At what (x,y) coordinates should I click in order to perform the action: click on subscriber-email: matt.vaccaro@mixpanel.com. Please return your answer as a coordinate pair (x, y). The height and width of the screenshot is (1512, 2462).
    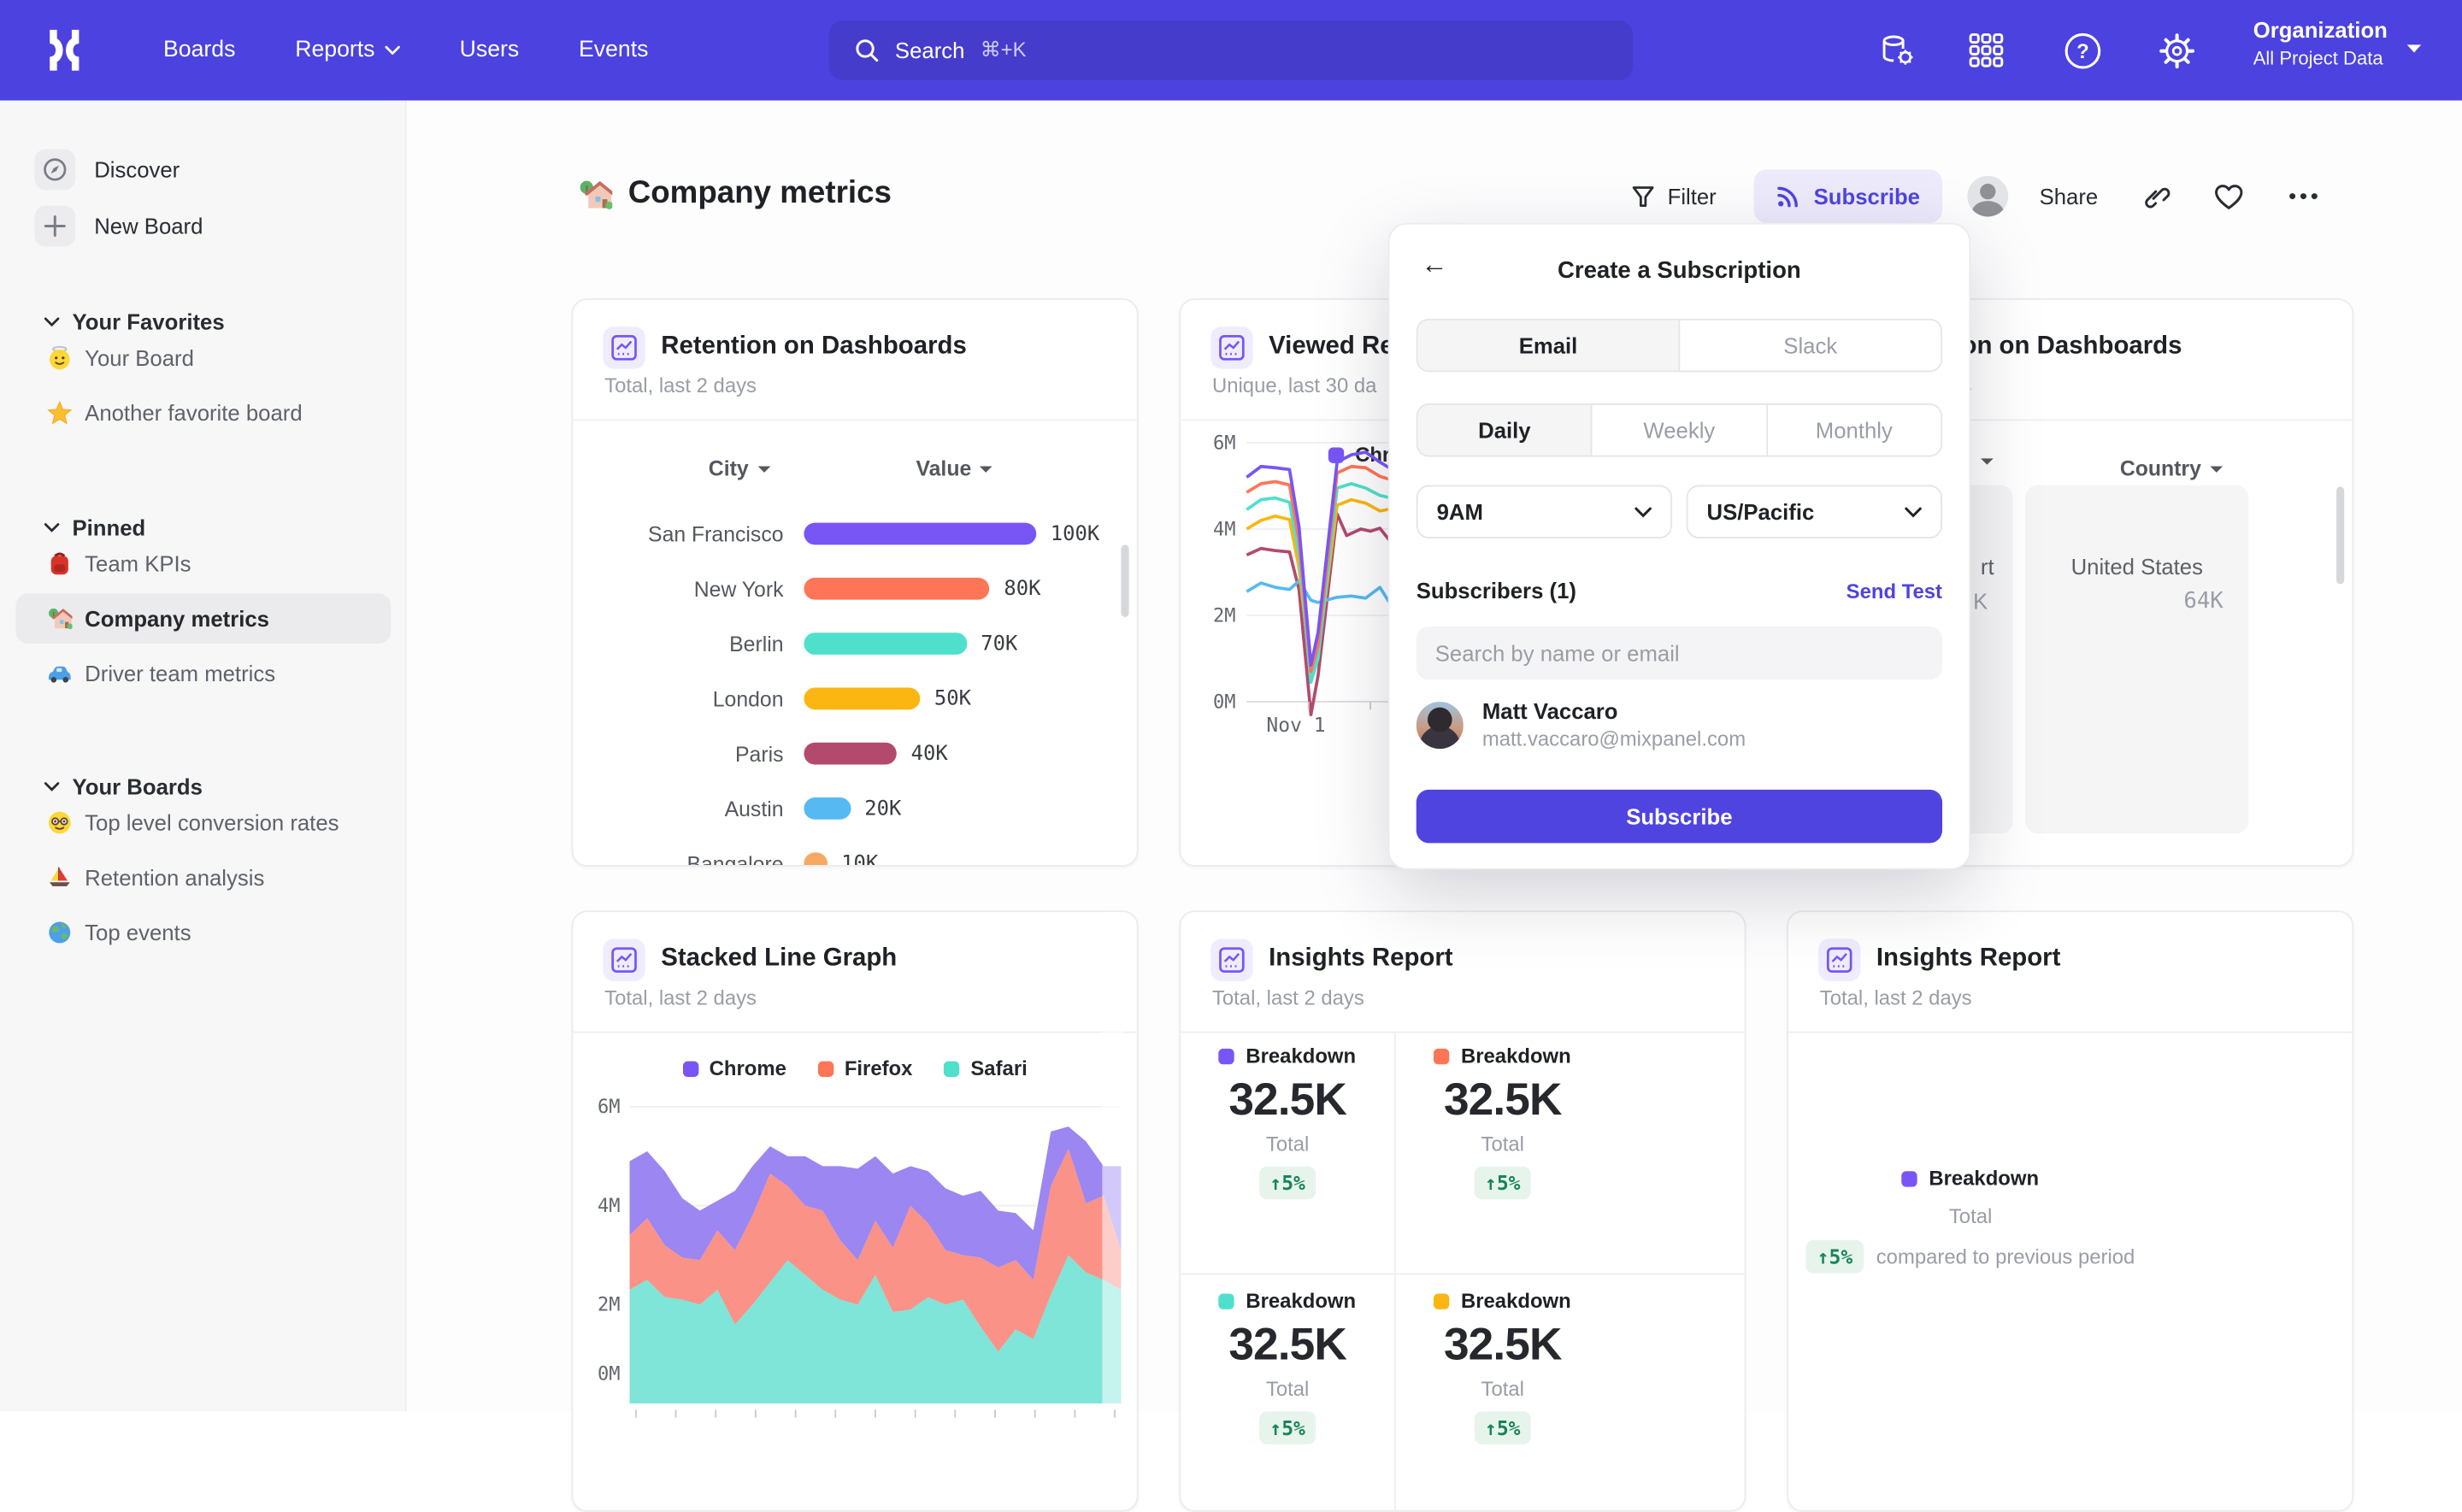
    Looking at the image, I should click on (1613, 738).